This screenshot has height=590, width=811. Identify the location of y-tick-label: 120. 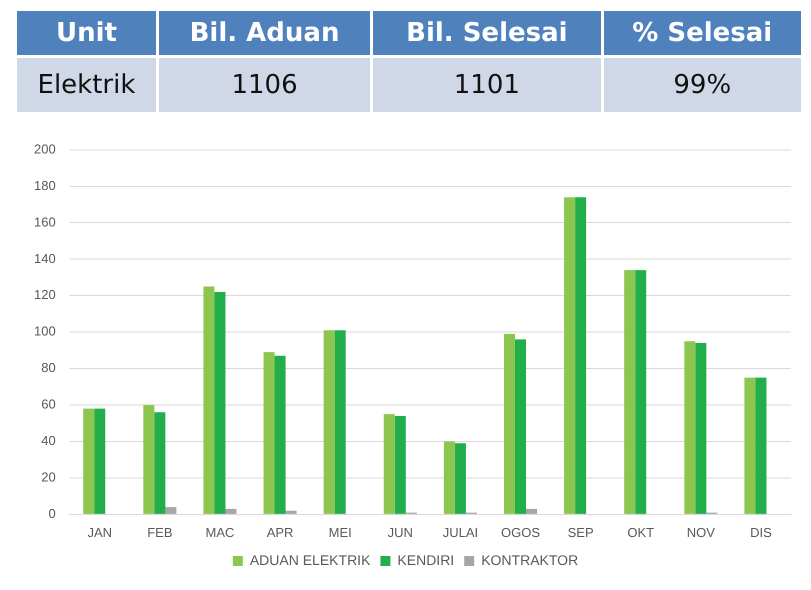
(45, 294).